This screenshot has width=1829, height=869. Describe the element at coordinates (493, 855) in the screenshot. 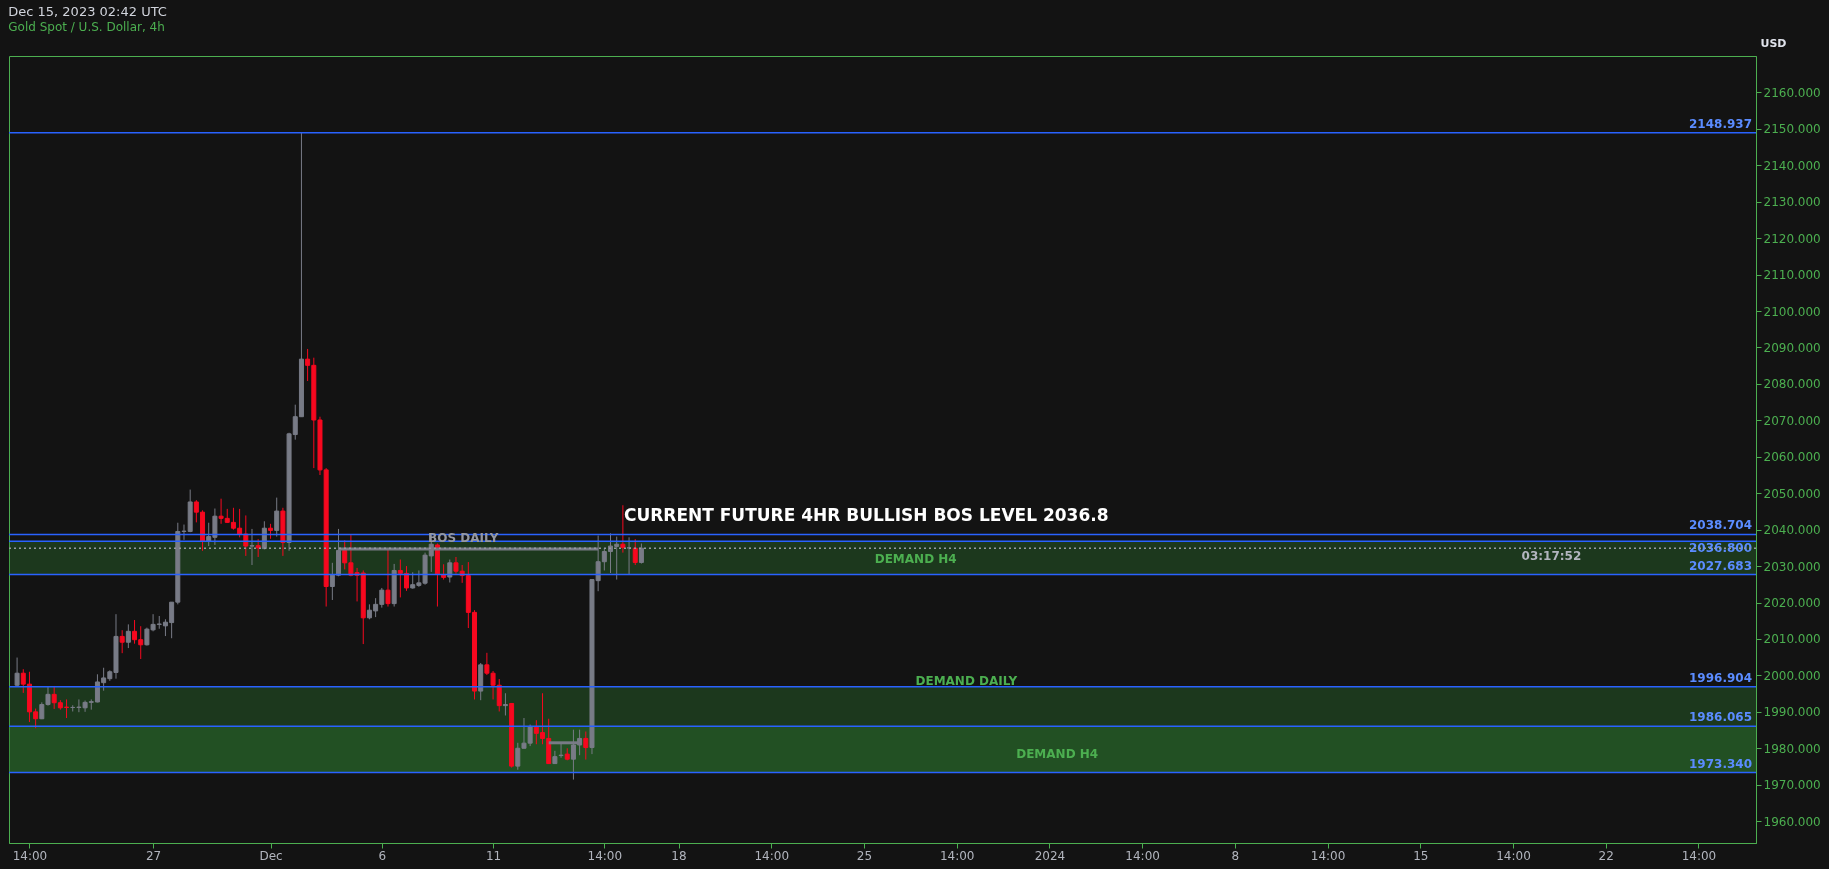

I see `x-tick-label: 11` at that location.